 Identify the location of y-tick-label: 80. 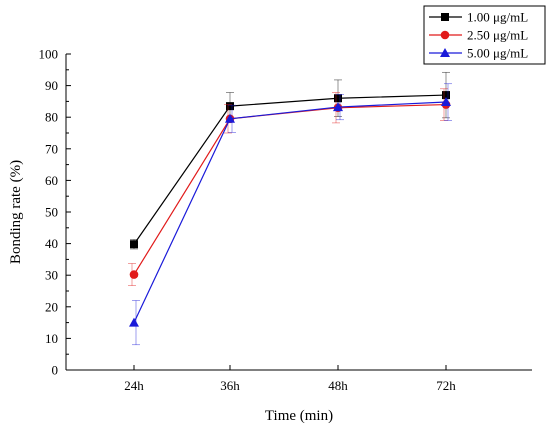
(51, 117).